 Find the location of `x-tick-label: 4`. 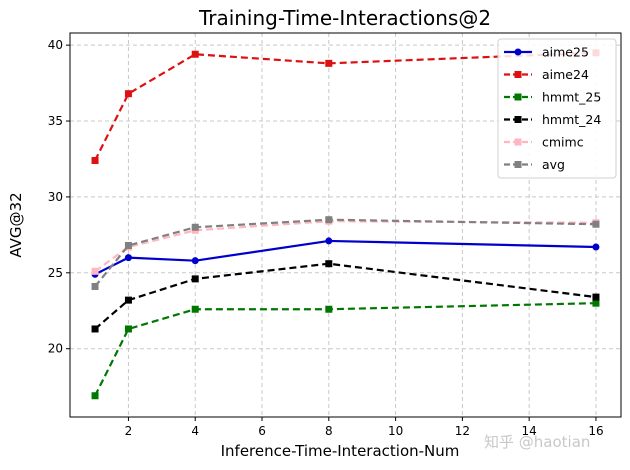

x-tick-label: 4 is located at coordinates (195, 431).